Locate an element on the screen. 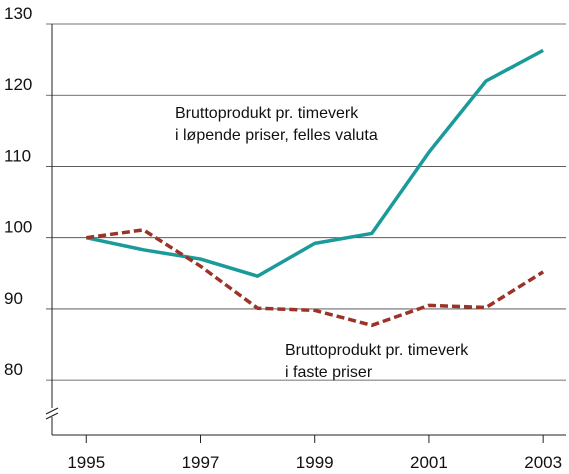  y-tick-label: 100 is located at coordinates (18, 227).